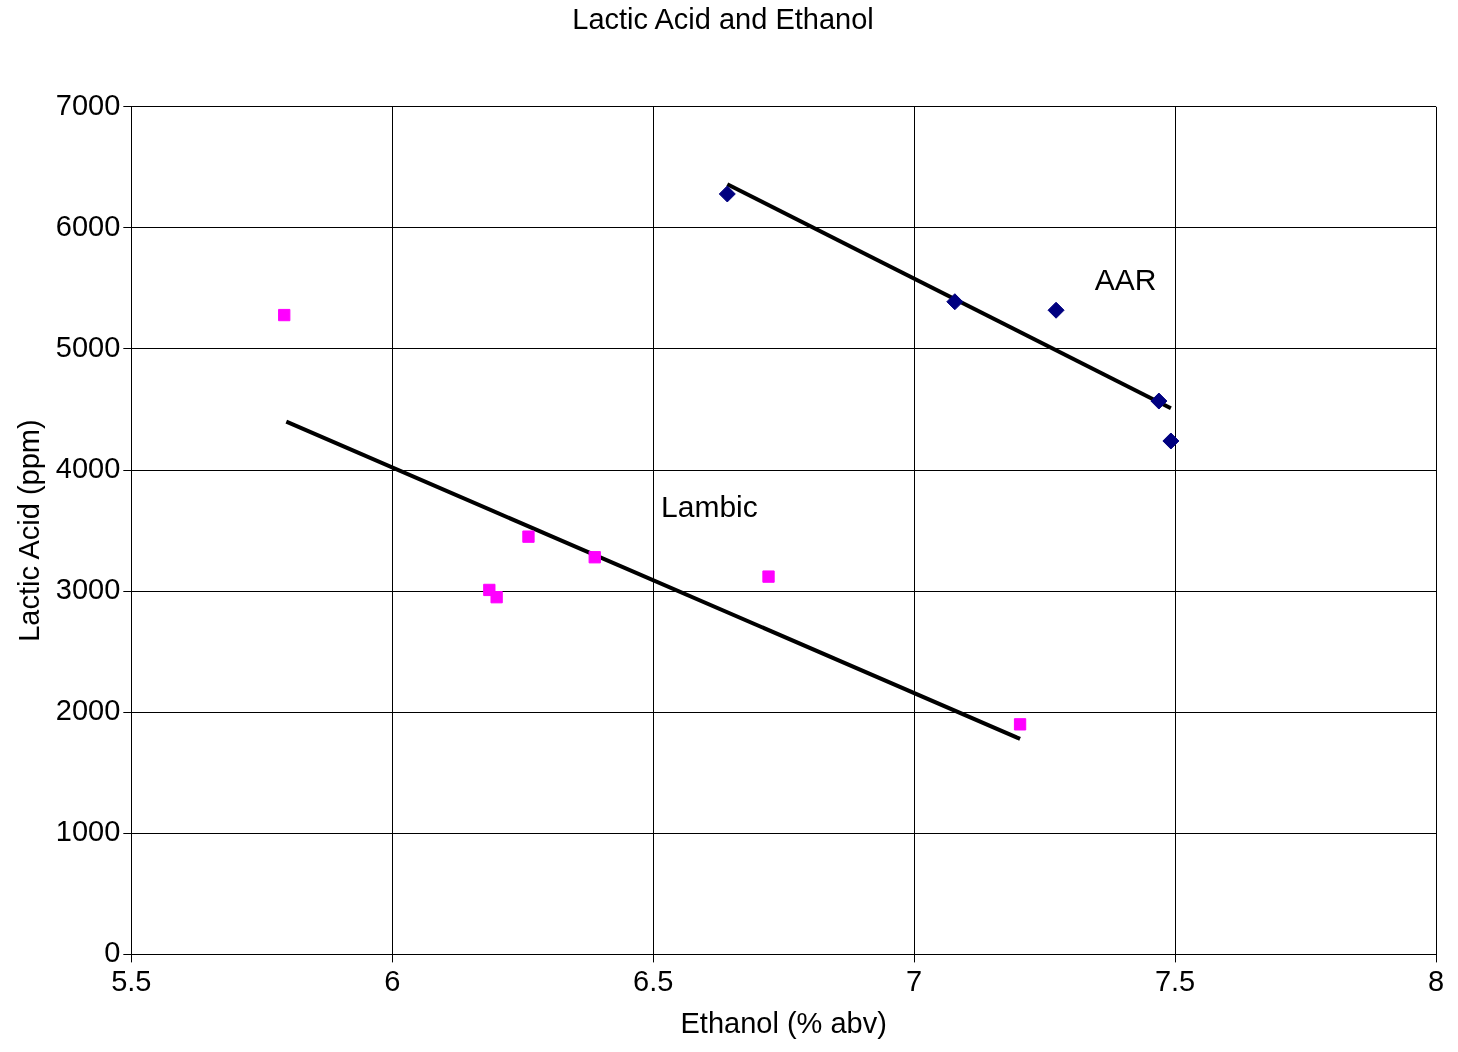 The image size is (1458, 1052). I want to click on y-tick-label: 2000, so click(88, 710).